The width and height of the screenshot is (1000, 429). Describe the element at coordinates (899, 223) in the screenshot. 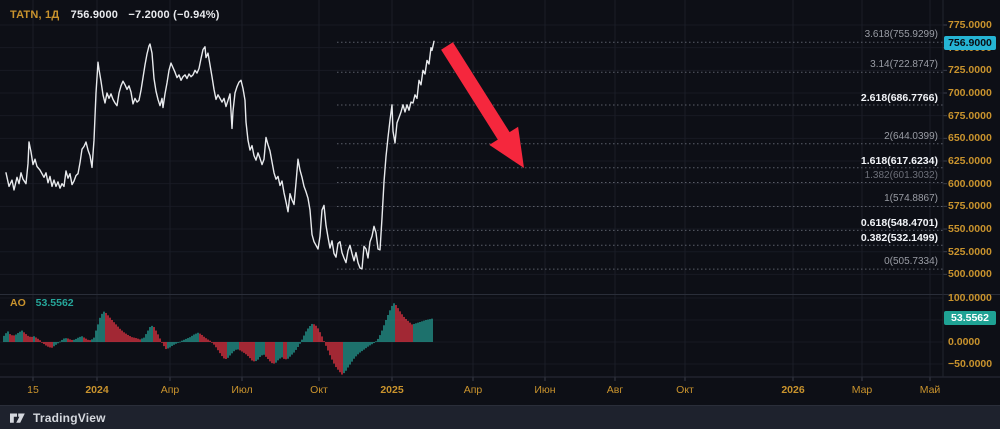

I see `fib-level-label: 0.618(548.4701)` at that location.